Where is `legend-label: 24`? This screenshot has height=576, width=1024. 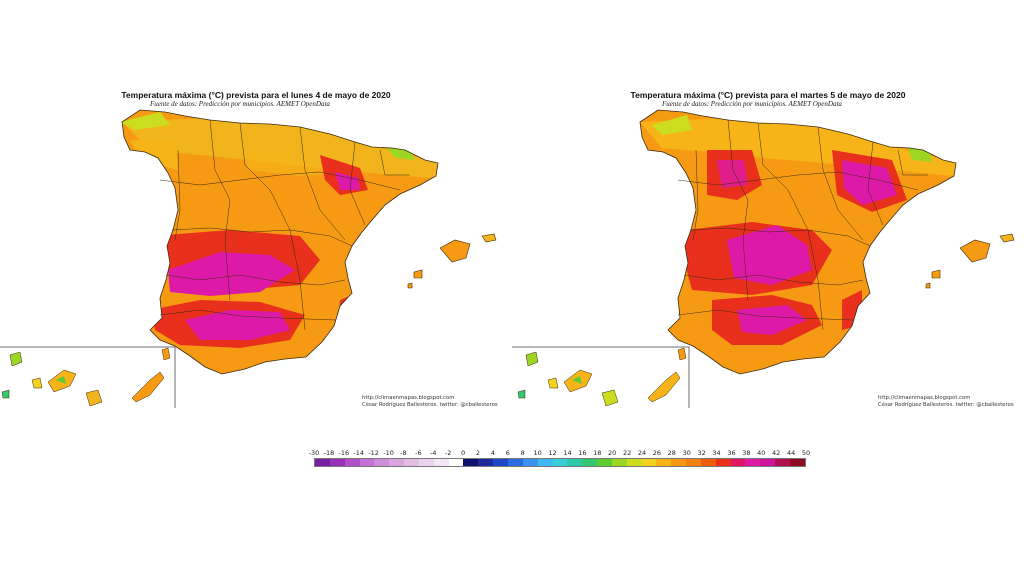
legend-label: 24 is located at coordinates (642, 453).